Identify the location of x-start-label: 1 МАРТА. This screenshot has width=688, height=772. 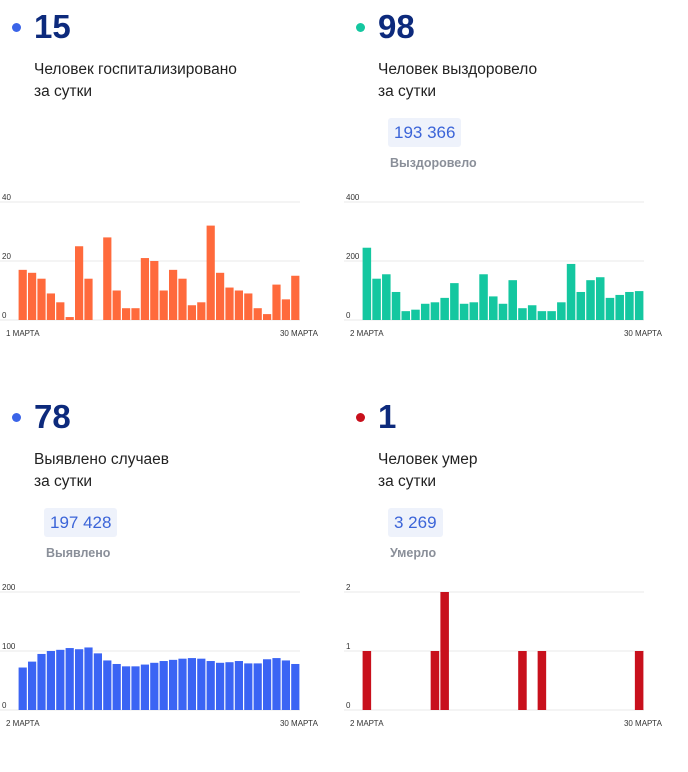
(23, 333).